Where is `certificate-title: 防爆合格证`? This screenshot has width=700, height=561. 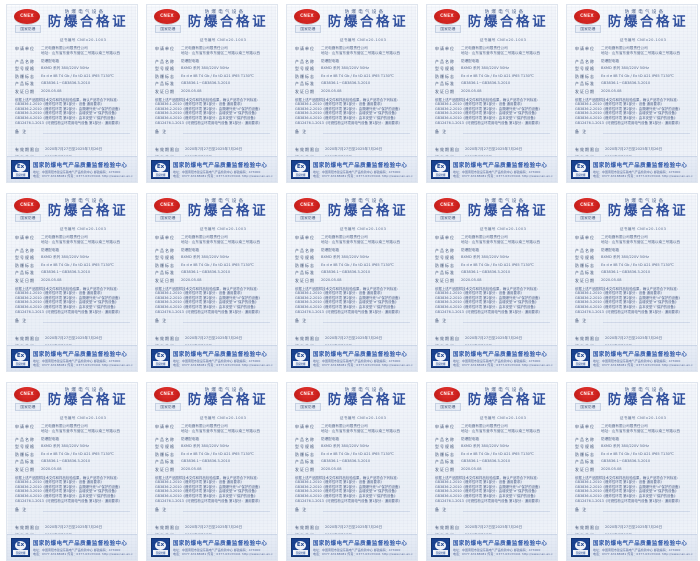 certificate-title: 防爆合格证 is located at coordinates (508, 211).